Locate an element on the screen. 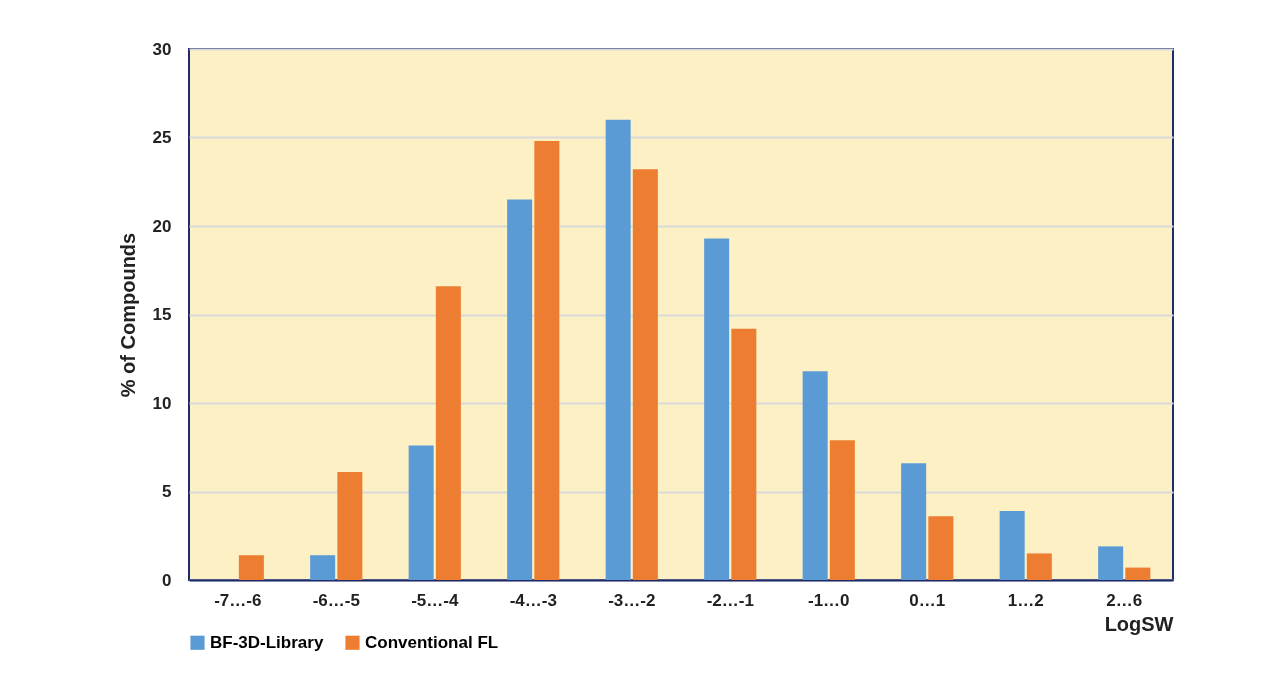  x-tick-label: 0…1 is located at coordinates (927, 600).